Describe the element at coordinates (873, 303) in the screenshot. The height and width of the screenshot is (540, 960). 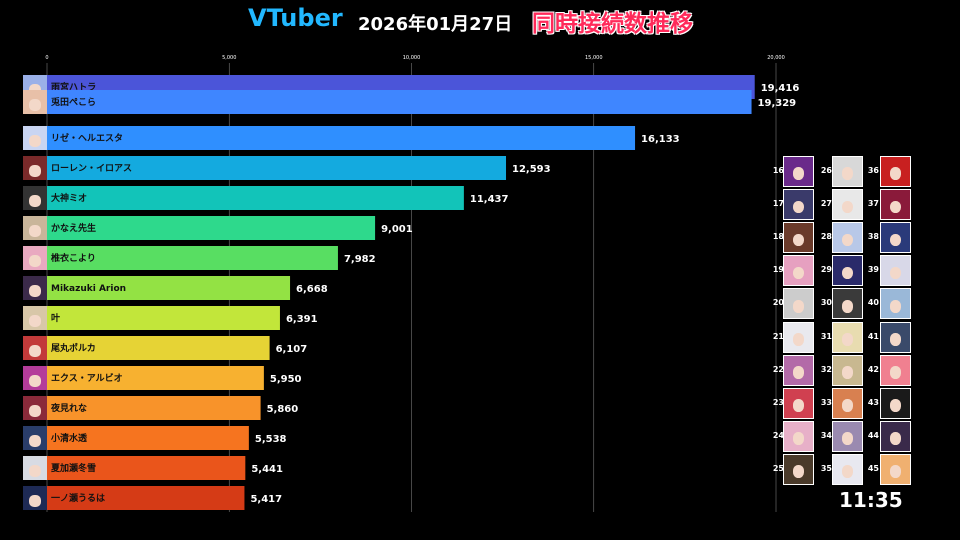
I see `rank-number: 40` at that location.